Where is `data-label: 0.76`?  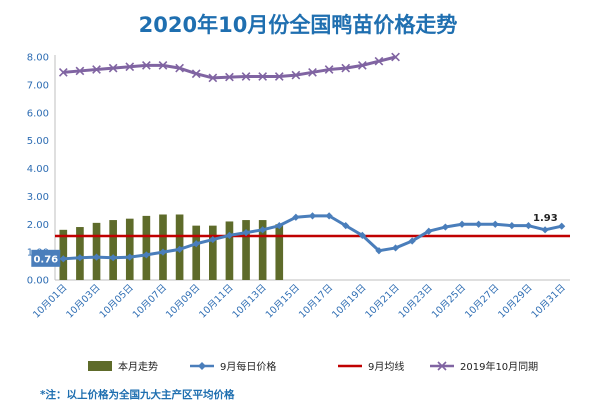
data-label: 0.76 is located at coordinates (45, 259).